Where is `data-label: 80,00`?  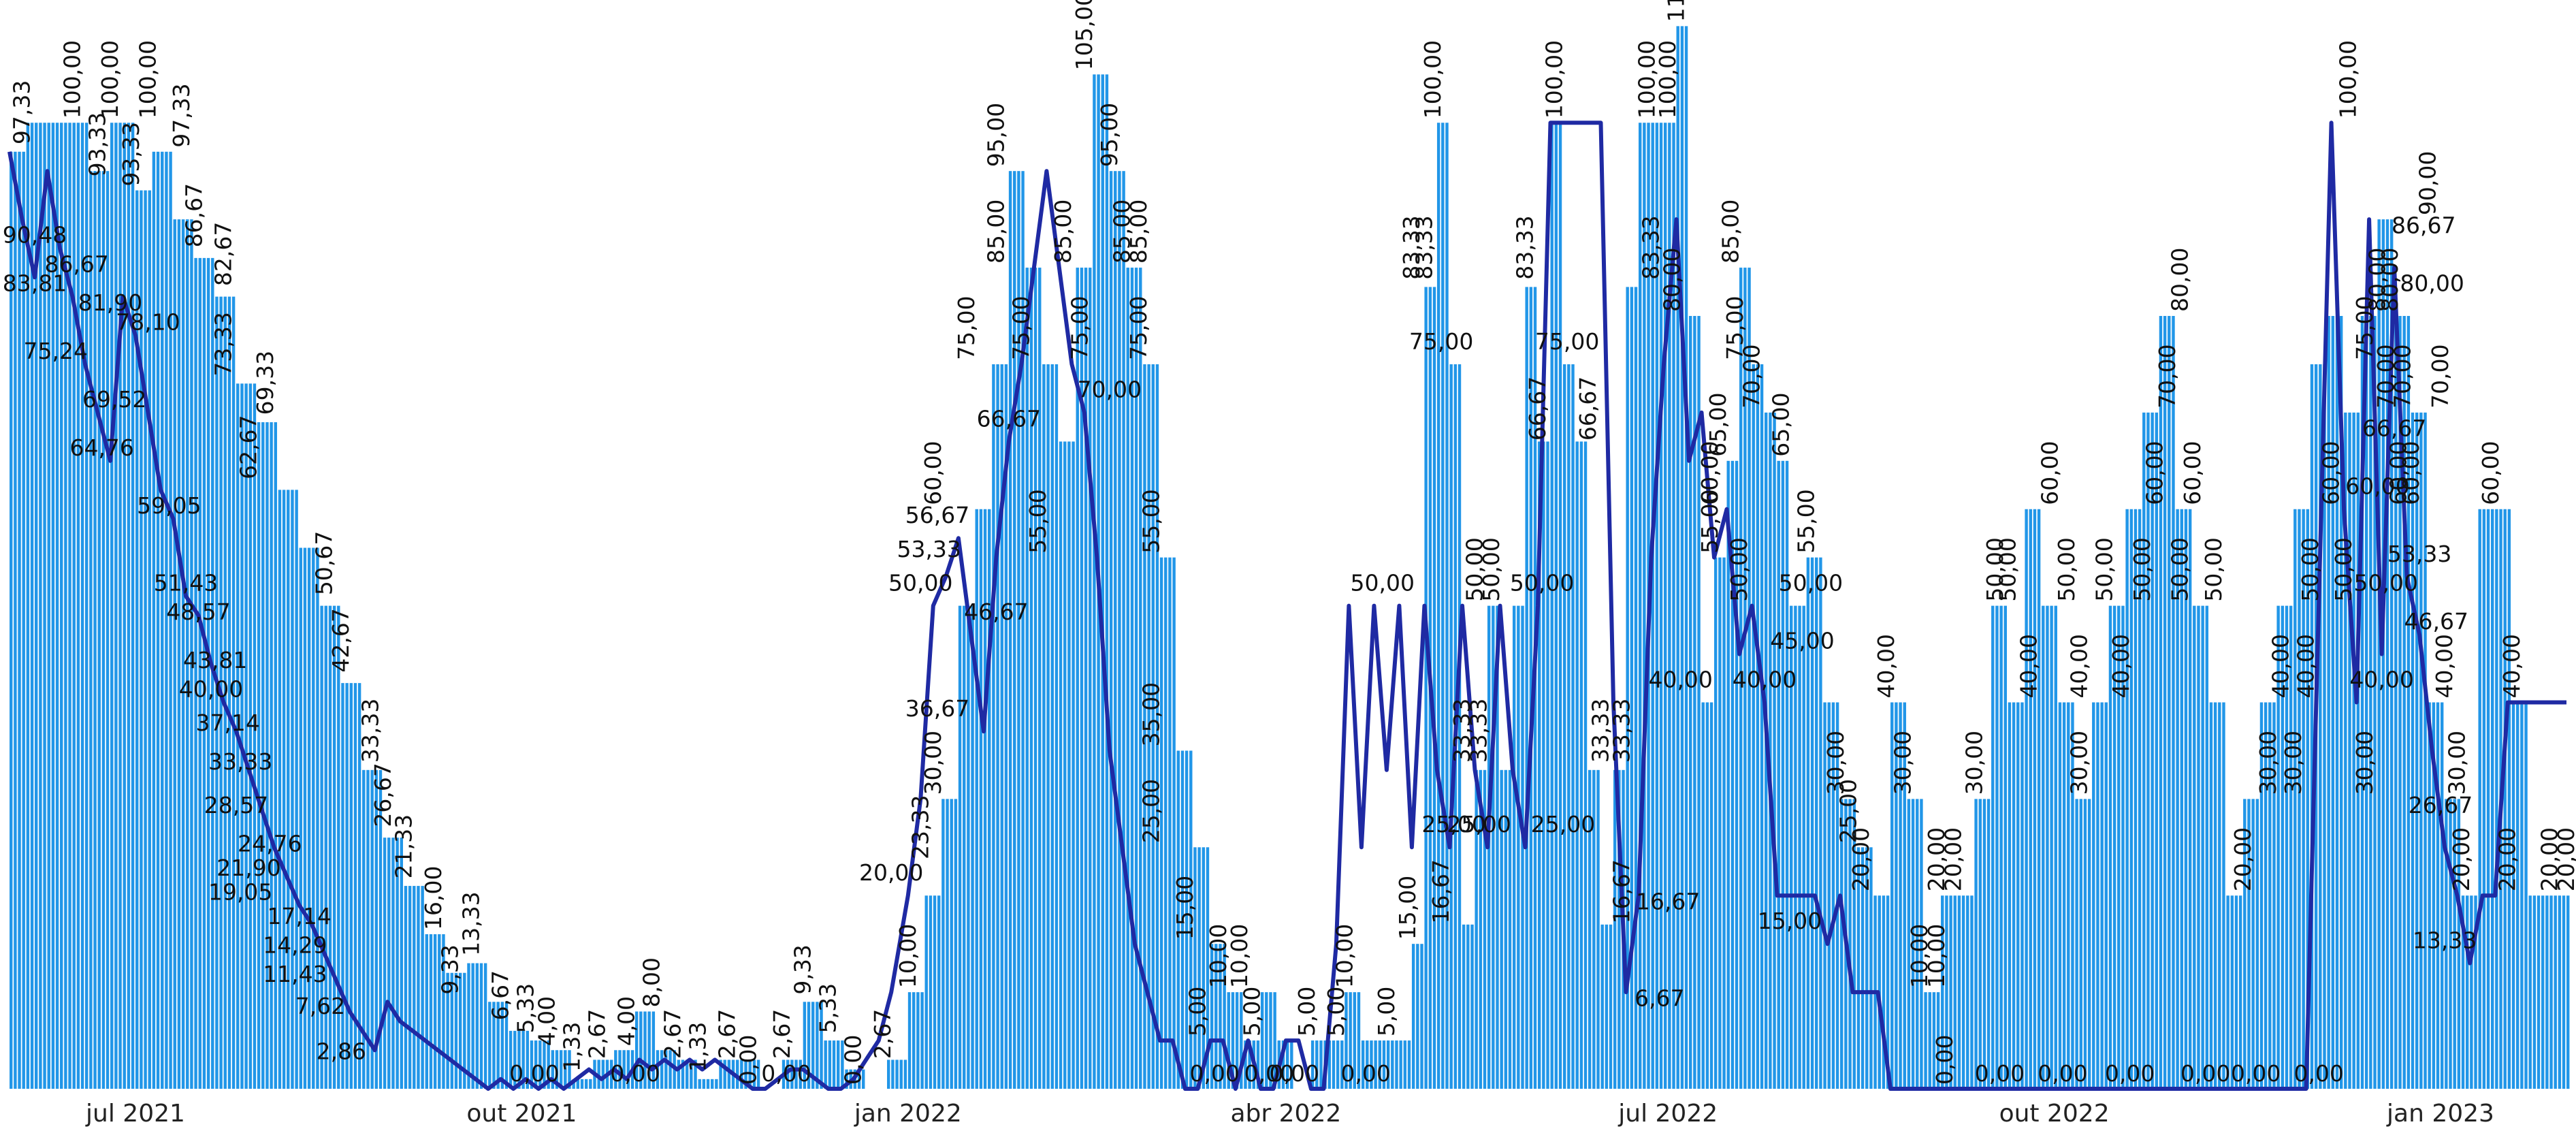
data-label: 80,00 is located at coordinates (2390, 280).